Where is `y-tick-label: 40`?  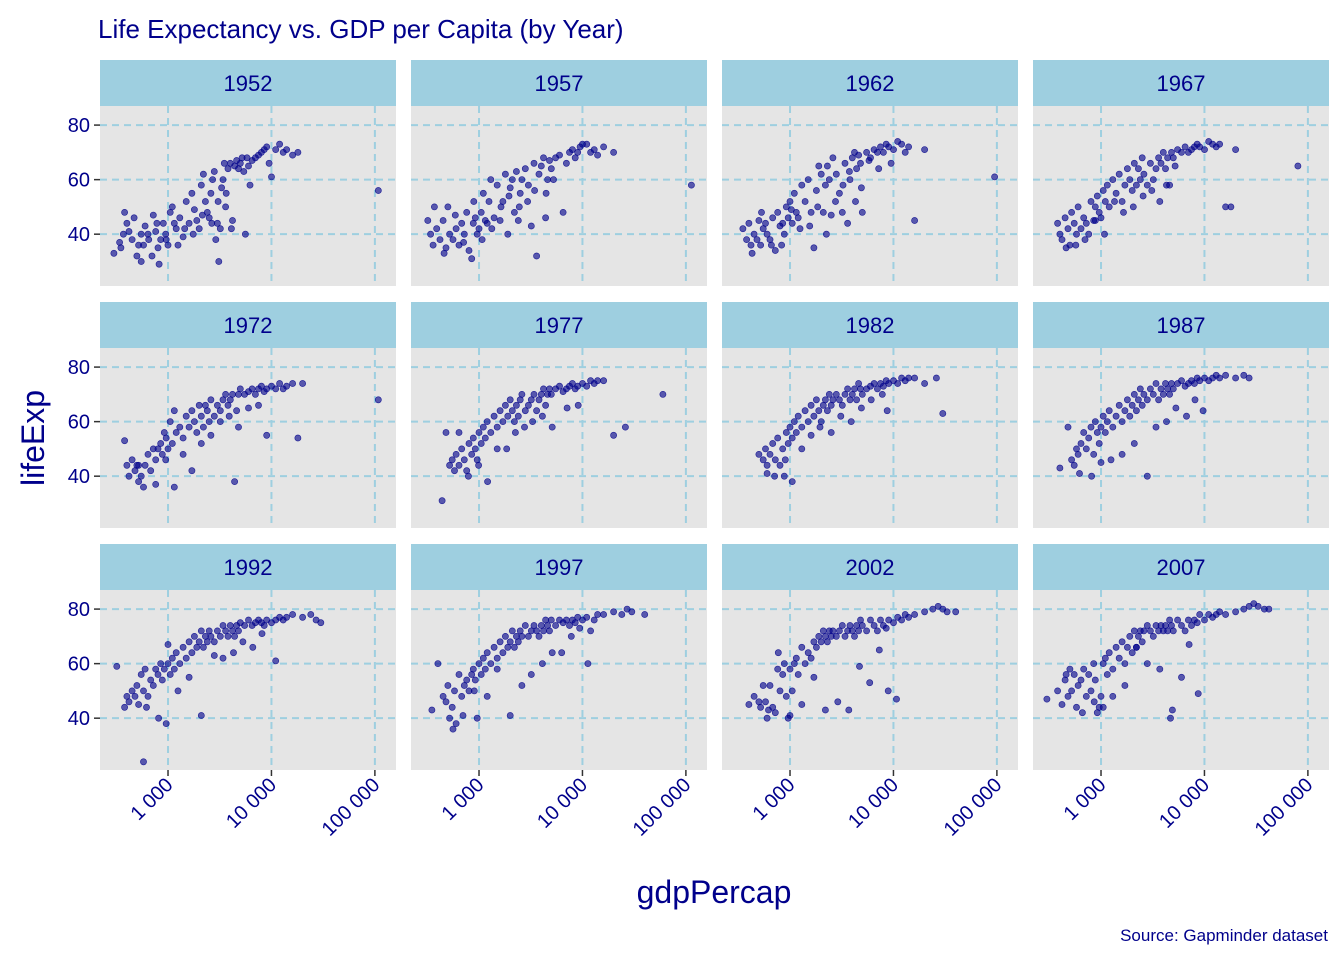
y-tick-label: 40 is located at coordinates (79, 235).